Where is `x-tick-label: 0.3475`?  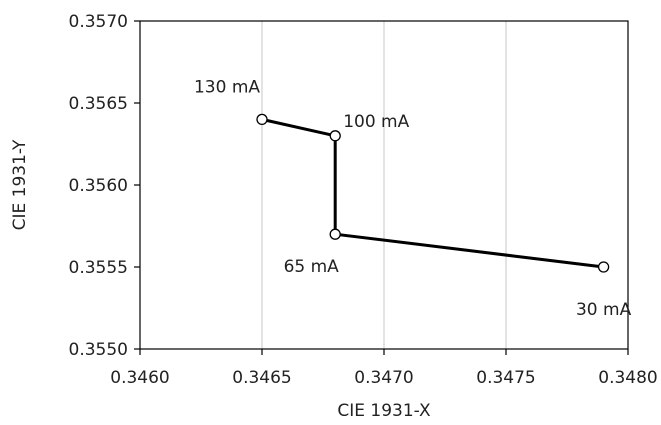 x-tick-label: 0.3475 is located at coordinates (505, 378).